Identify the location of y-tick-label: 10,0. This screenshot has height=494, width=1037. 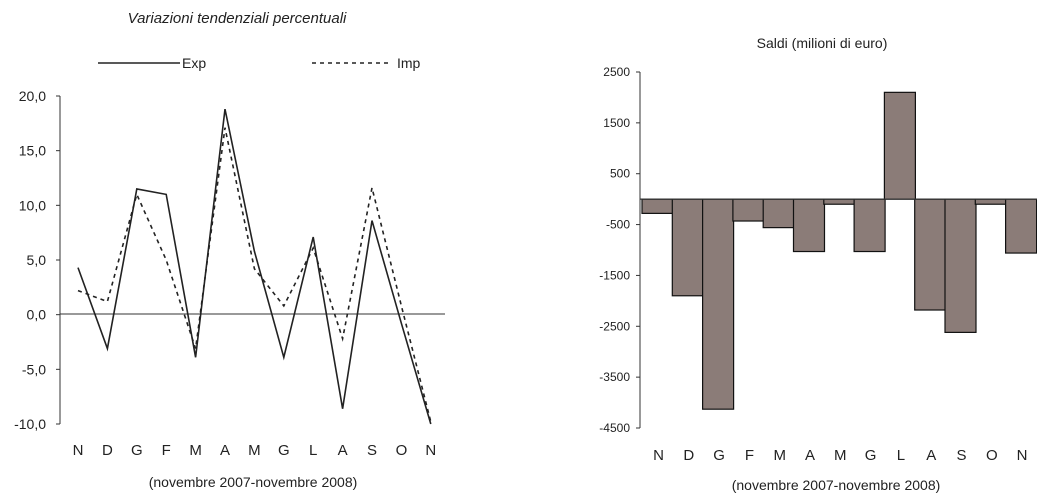
(32, 205).